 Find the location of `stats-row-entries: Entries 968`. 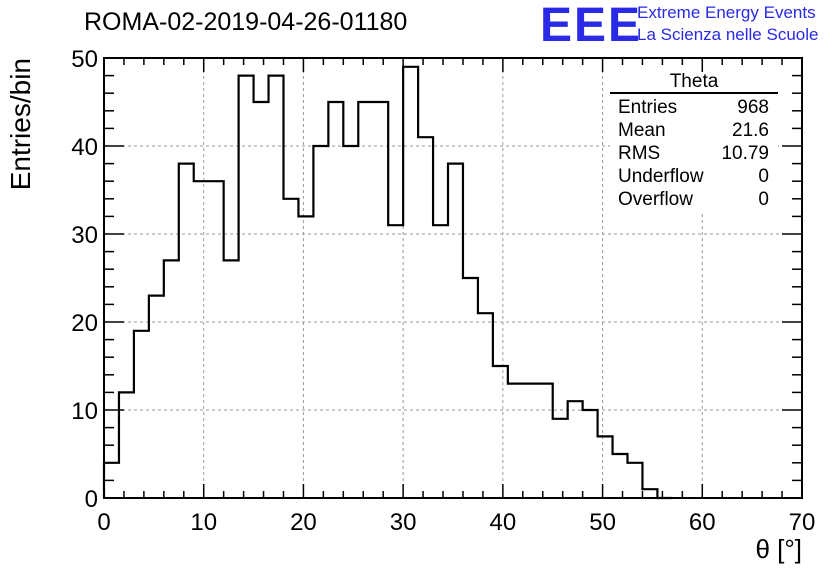

stats-row-entries: Entries 968 is located at coordinates (694, 107).